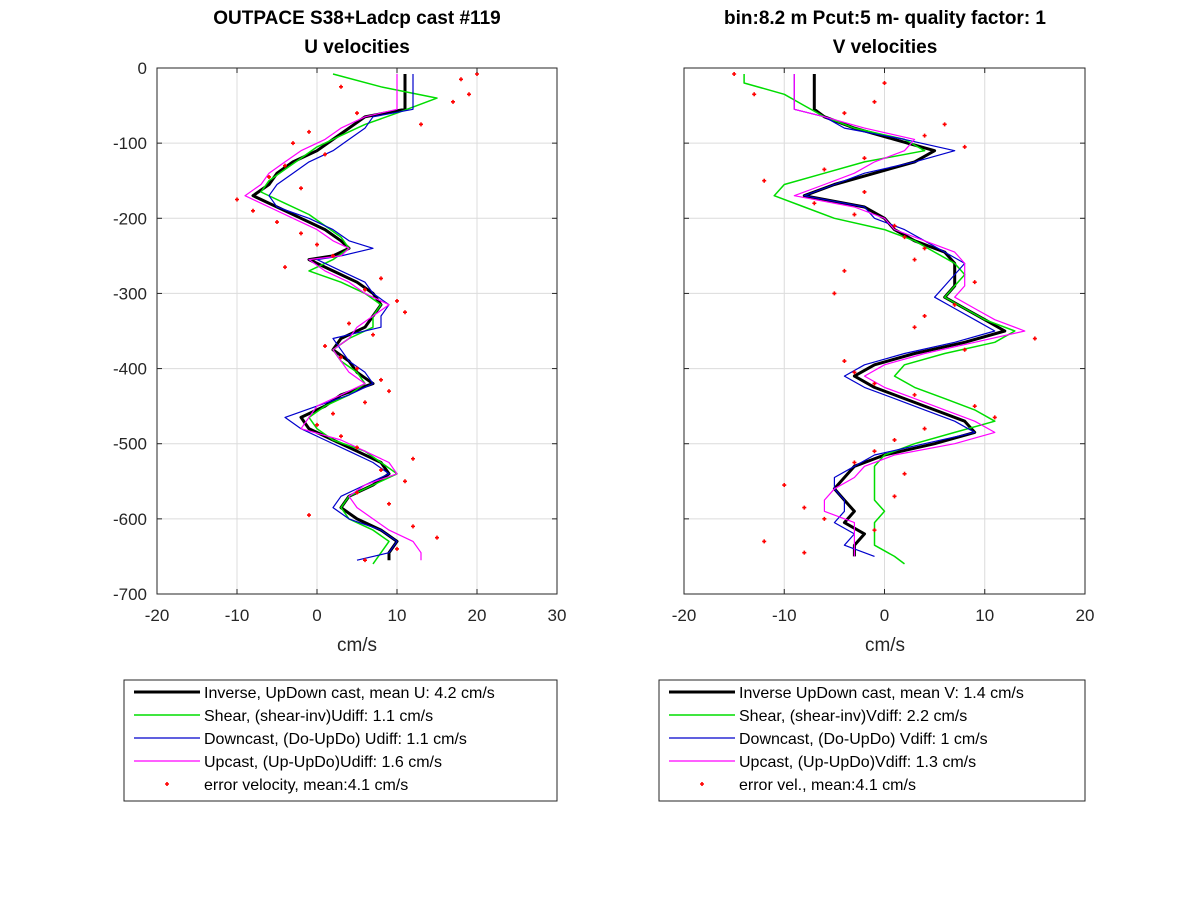  What do you see at coordinates (885, 18) in the screenshot?
I see `v-title-line1: bin:8.2 m Pcut:5 m- quality factor: 1` at bounding box center [885, 18].